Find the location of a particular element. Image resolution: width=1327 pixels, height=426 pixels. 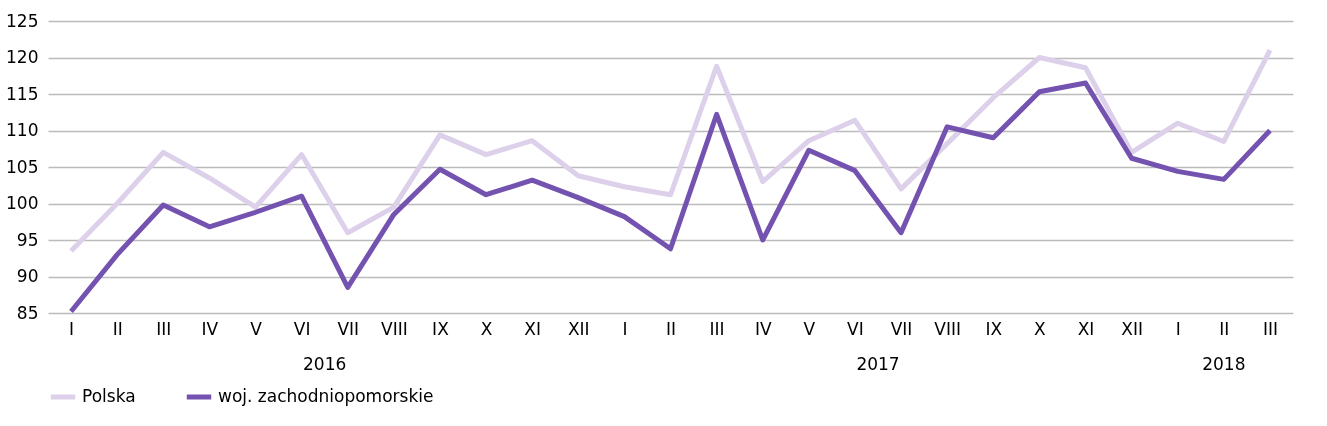

text: 2016 is located at coordinates (325, 364).